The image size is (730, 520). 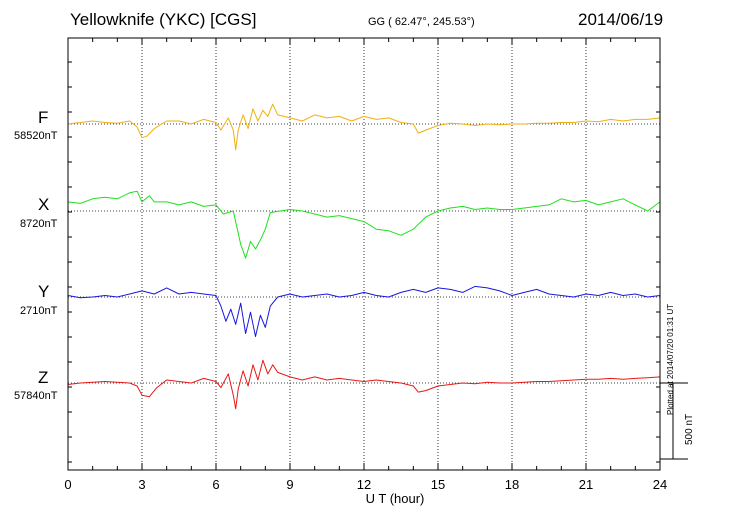 I want to click on baseline-label-f: 58520nT, so click(x=36, y=136).